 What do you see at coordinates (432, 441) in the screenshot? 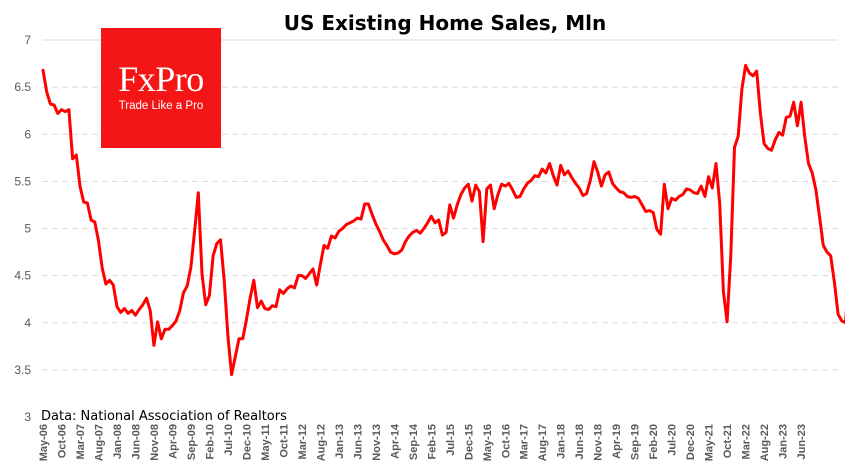
I see `x-tick-label: Feb-15` at bounding box center [432, 441].